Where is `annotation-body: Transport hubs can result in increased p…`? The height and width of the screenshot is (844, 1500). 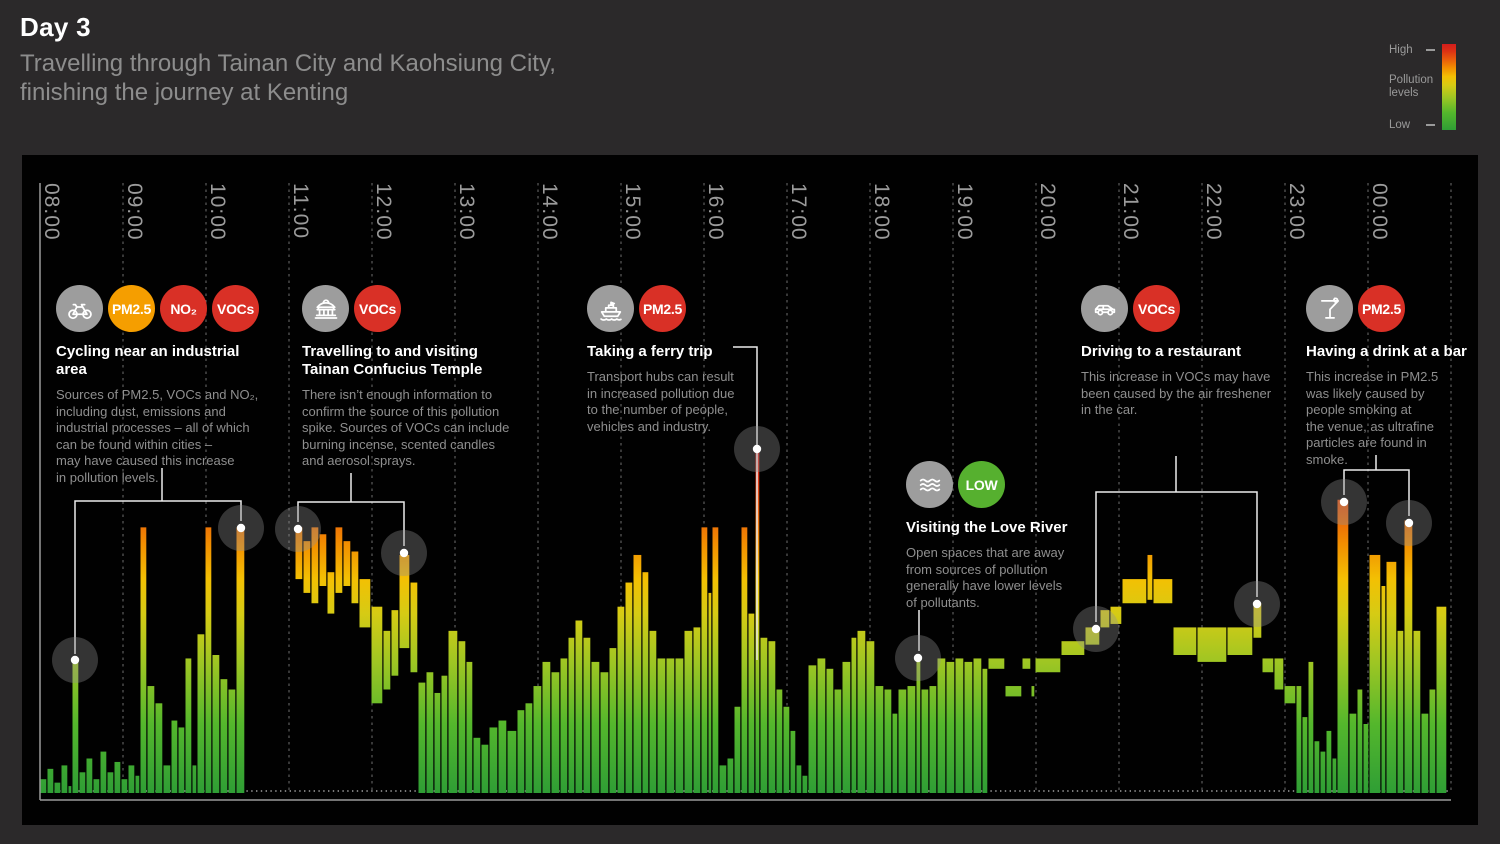 annotation-body: Transport hubs can result in increased p… is located at coordinates (661, 401).